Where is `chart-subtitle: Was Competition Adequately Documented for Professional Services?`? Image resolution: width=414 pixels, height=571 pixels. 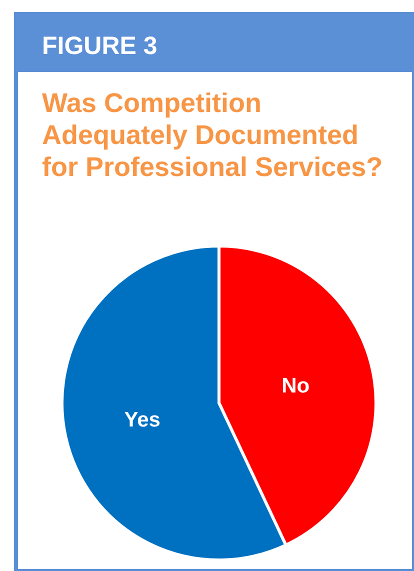
chart-subtitle: Was Competition Adequately Documented for Professional Services? is located at coordinates (212, 135).